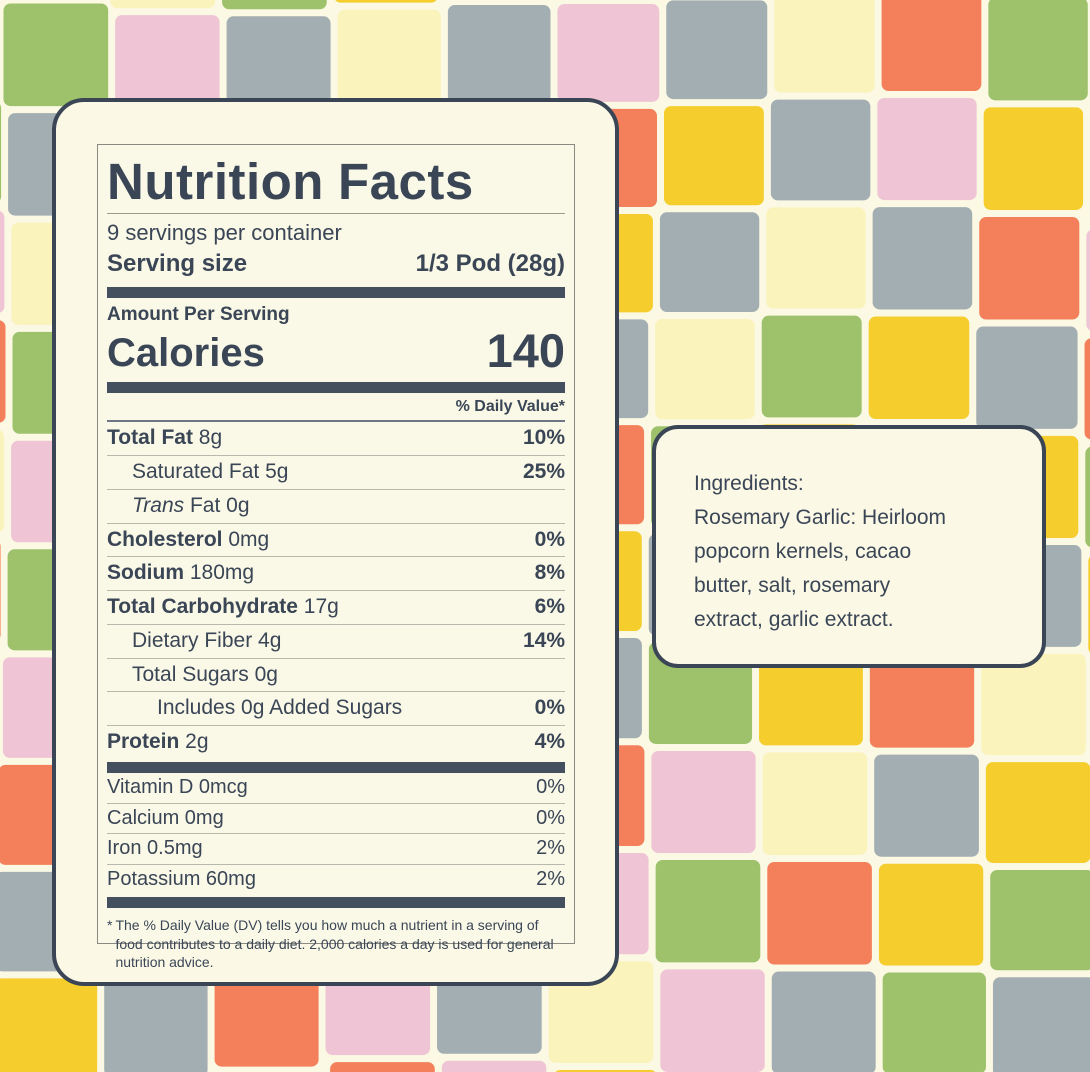 The height and width of the screenshot is (1072, 1090). What do you see at coordinates (158, 505) in the screenshot?
I see `nutrient-label-italic: Trans` at bounding box center [158, 505].